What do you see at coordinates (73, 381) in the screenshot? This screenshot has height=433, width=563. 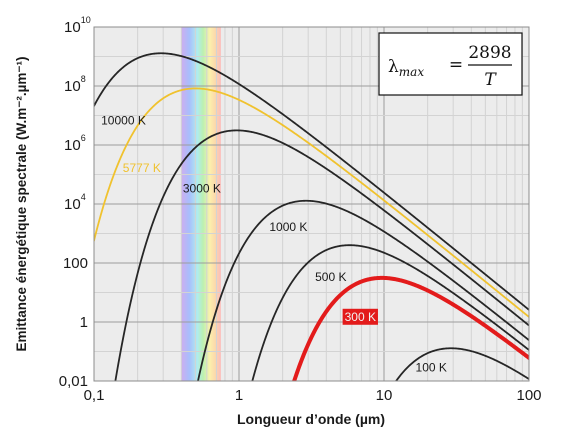 I see `y-tick-label: 0,01` at bounding box center [73, 381].